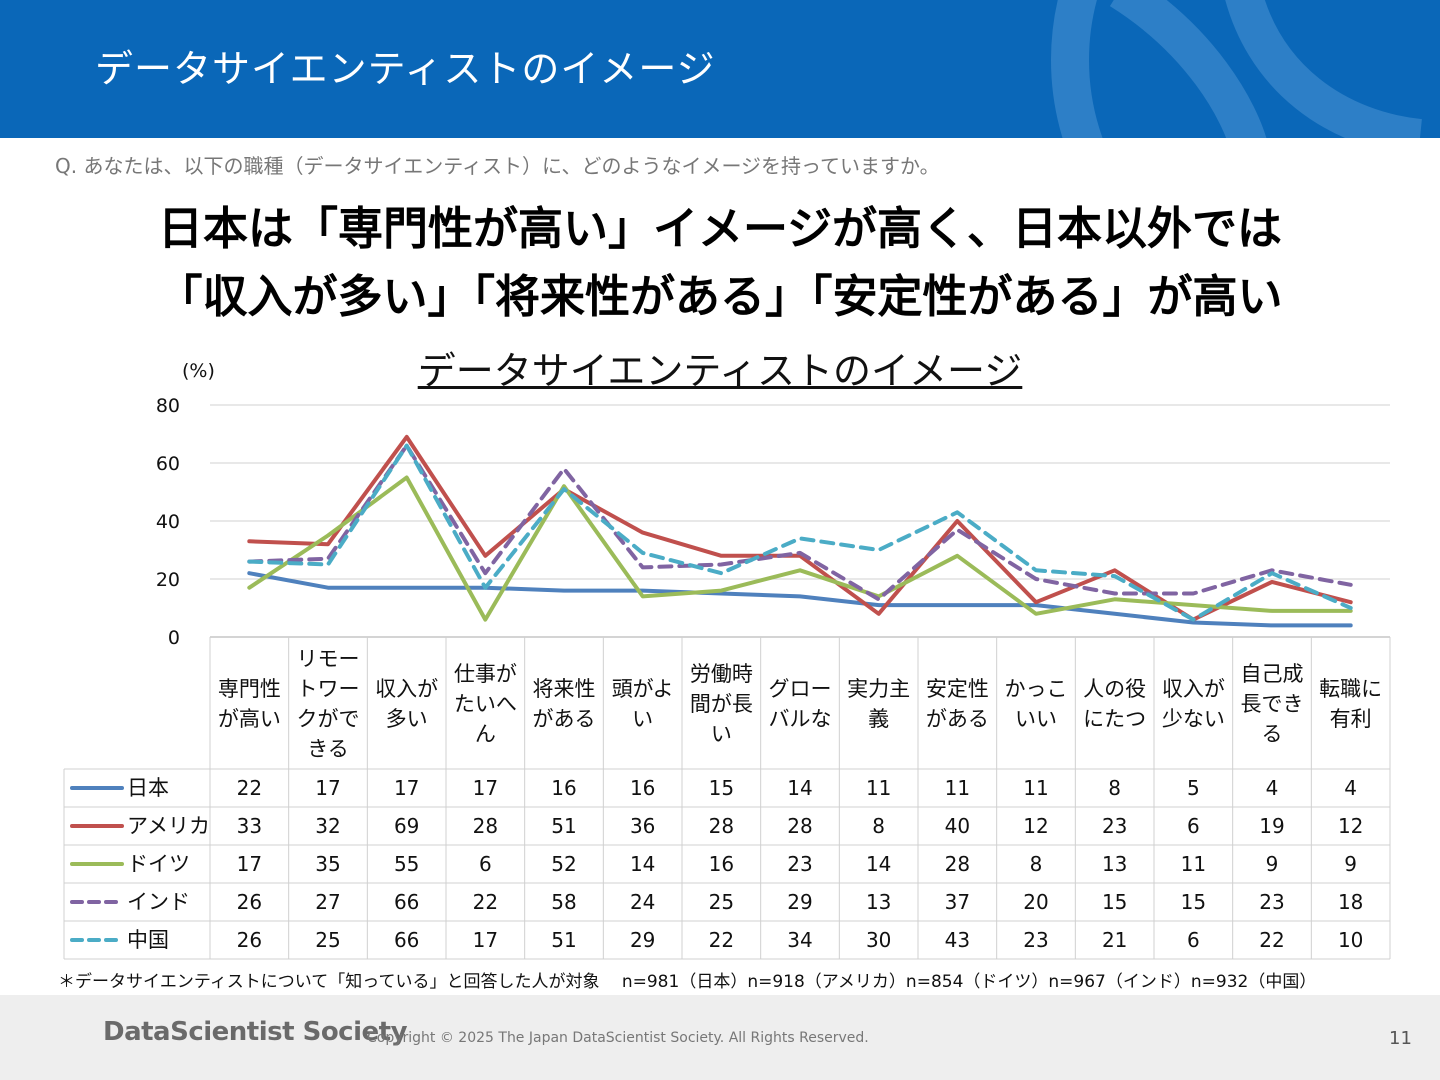 This screenshot has width=1440, height=1080. What do you see at coordinates (168, 522) in the screenshot?
I see `y-tick-label: 40` at bounding box center [168, 522].